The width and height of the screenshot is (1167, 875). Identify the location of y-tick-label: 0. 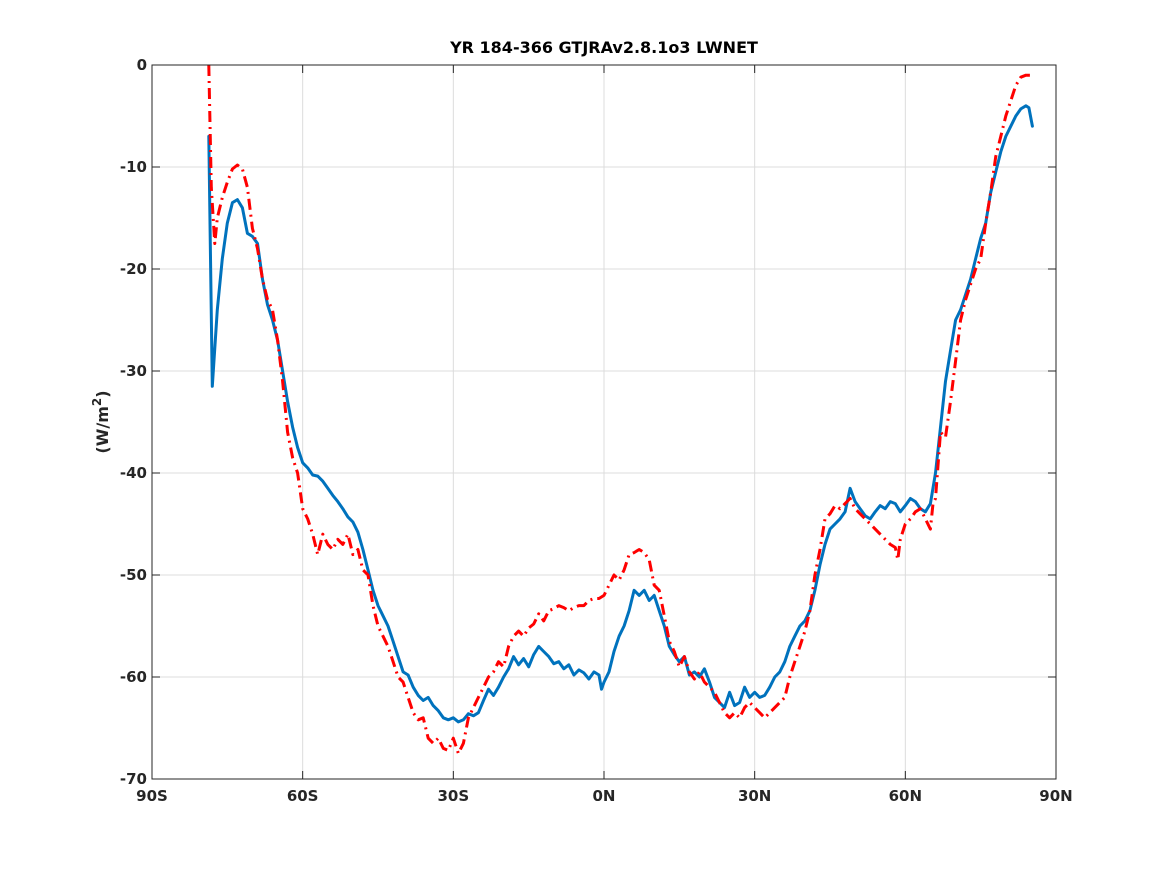
(142, 65).